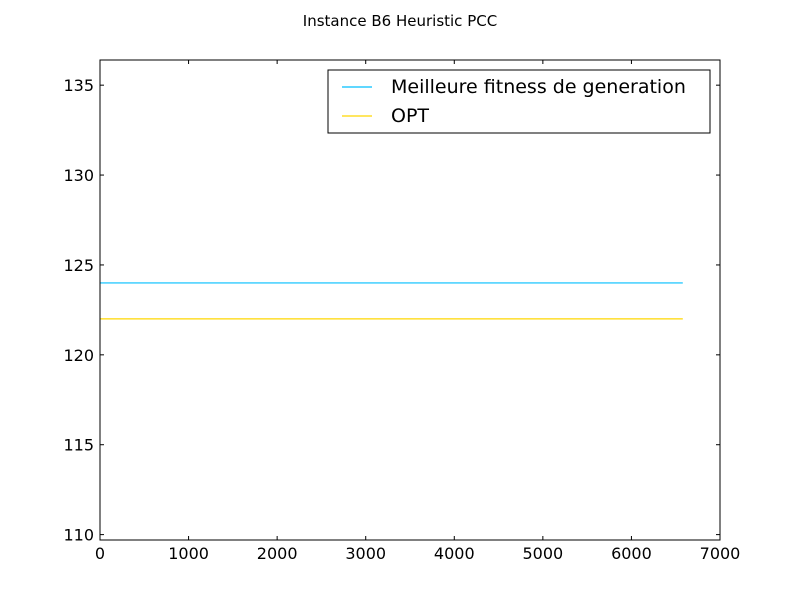 The image size is (800, 600). Describe the element at coordinates (365, 553) in the screenshot. I see `x-tick-label: 3000` at that location.